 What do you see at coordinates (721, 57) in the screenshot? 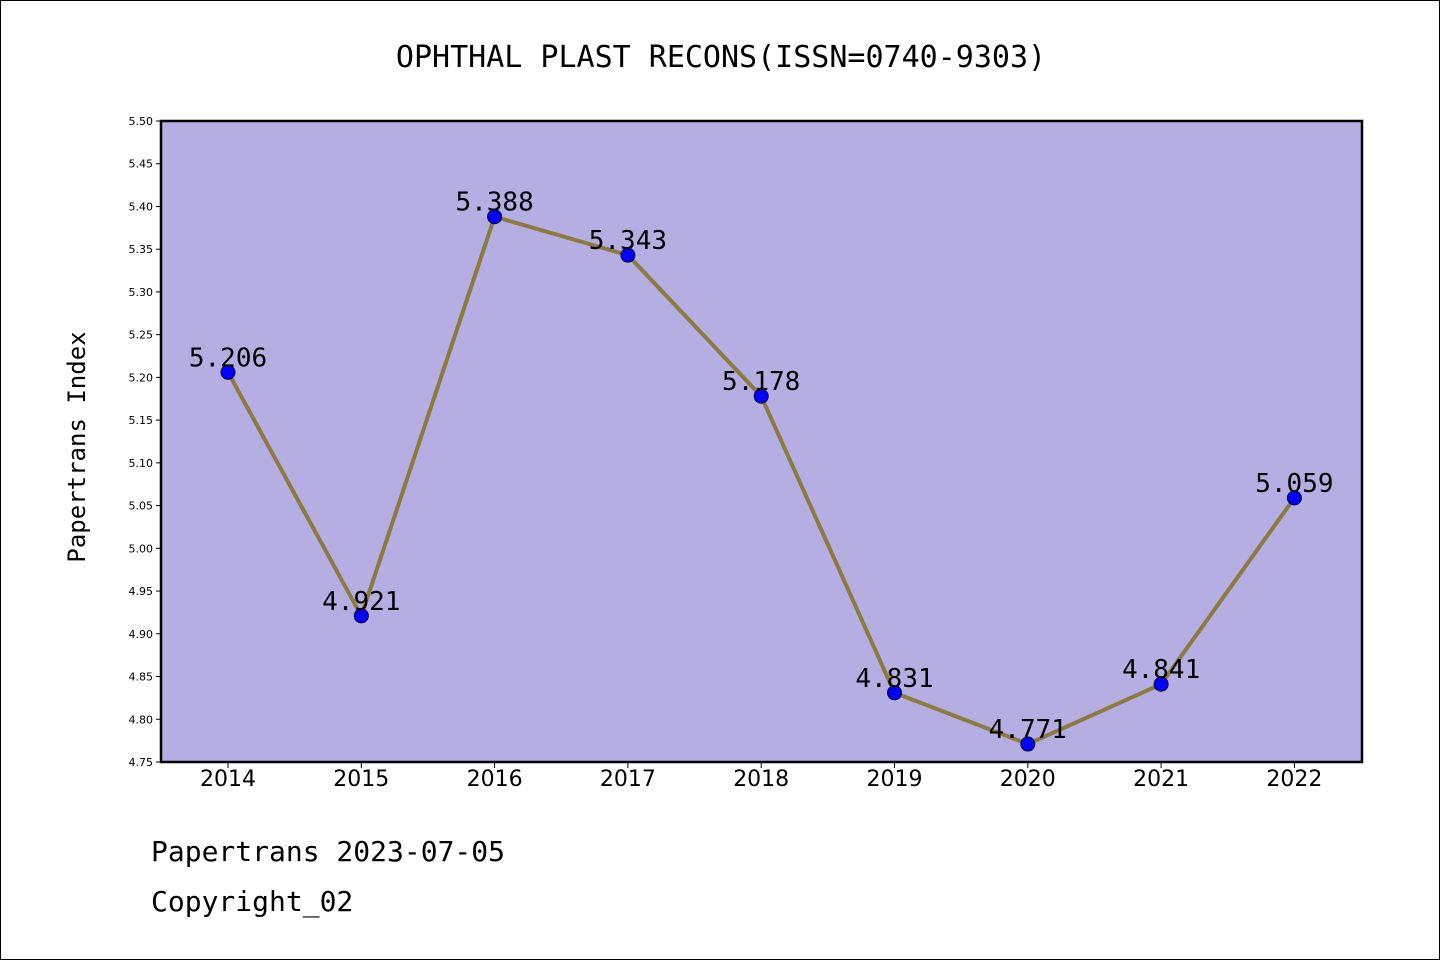
I see `chart-title: OPHTHAL PLAST RECONS(ISSN=0740-9303)` at bounding box center [721, 57].